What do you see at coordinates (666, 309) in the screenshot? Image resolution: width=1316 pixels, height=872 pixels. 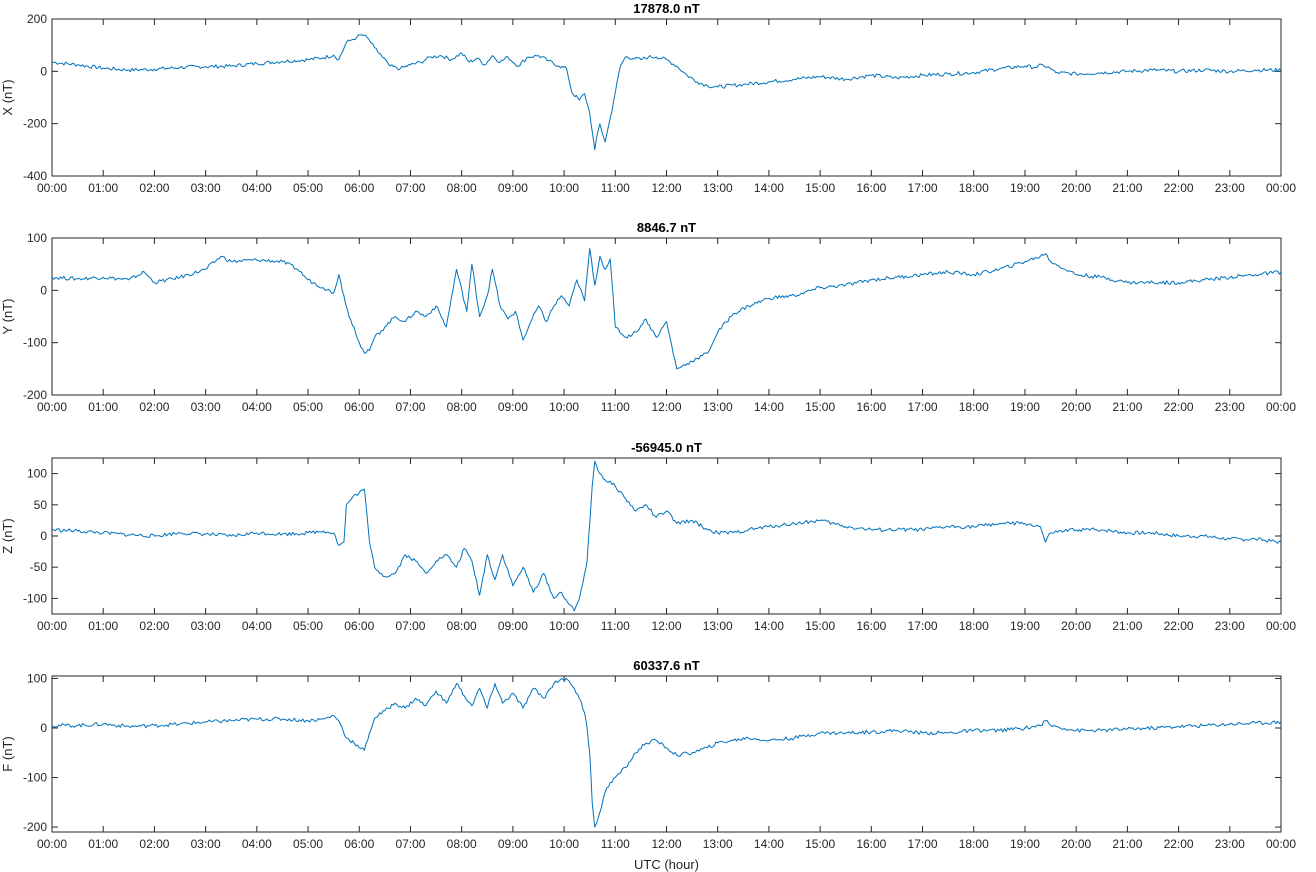 I see `series-line` at bounding box center [666, 309].